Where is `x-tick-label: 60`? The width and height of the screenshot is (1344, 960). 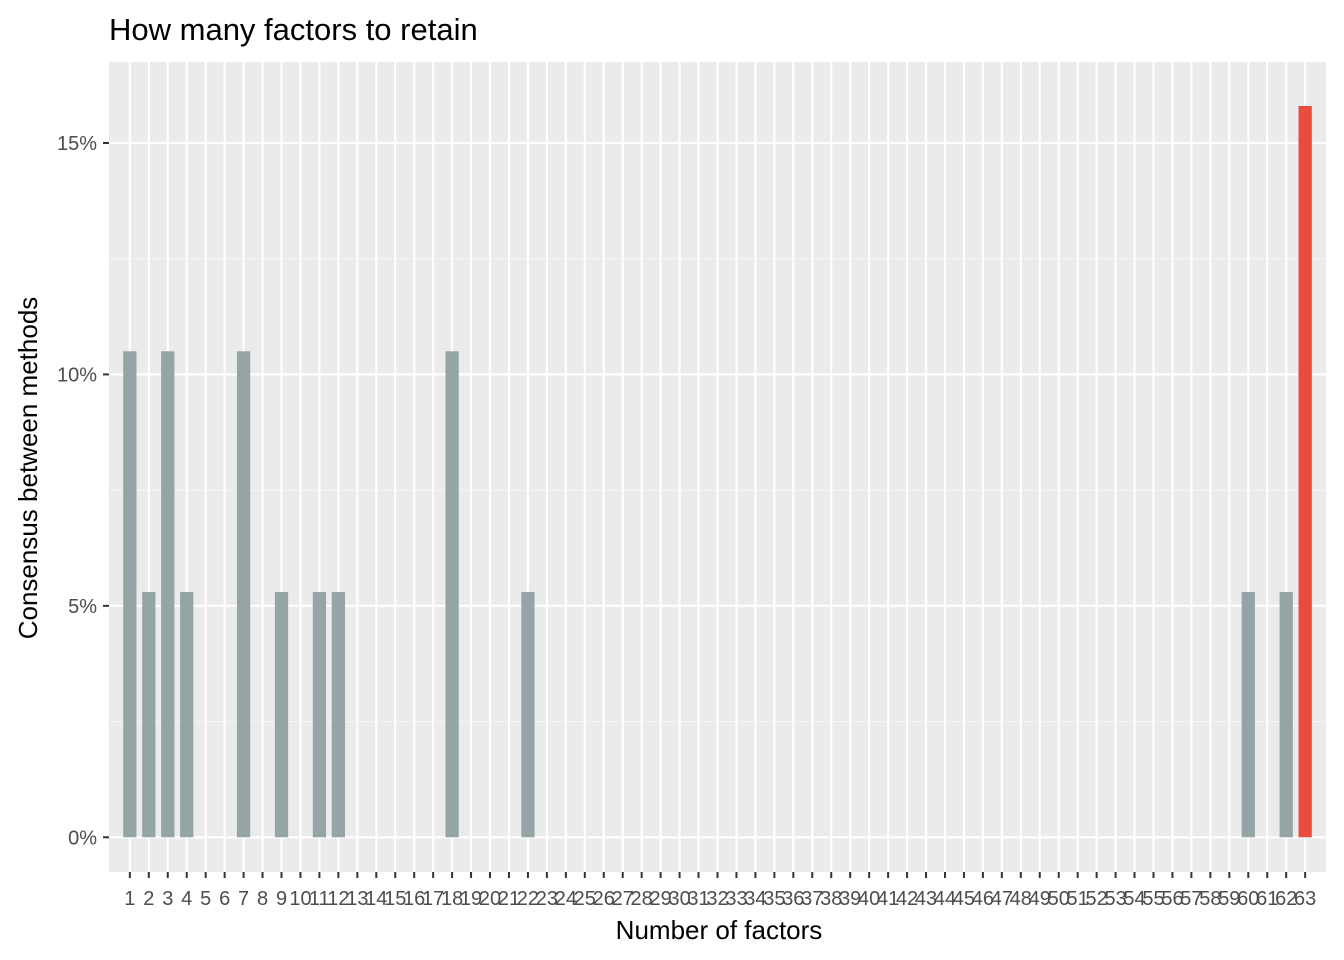
x-tick-label: 60 is located at coordinates (1248, 899).